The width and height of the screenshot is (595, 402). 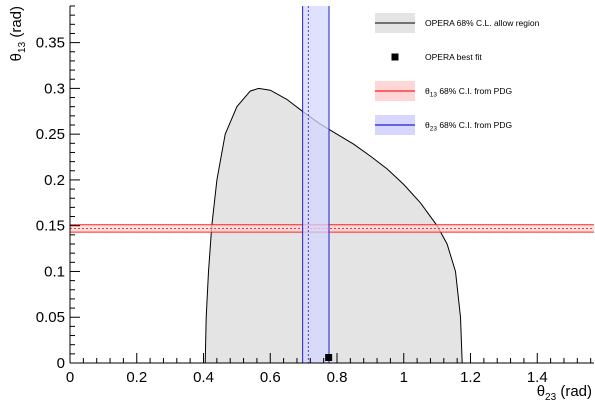 What do you see at coordinates (54, 88) in the screenshot?
I see `y-tick-label: 0.3` at bounding box center [54, 88].